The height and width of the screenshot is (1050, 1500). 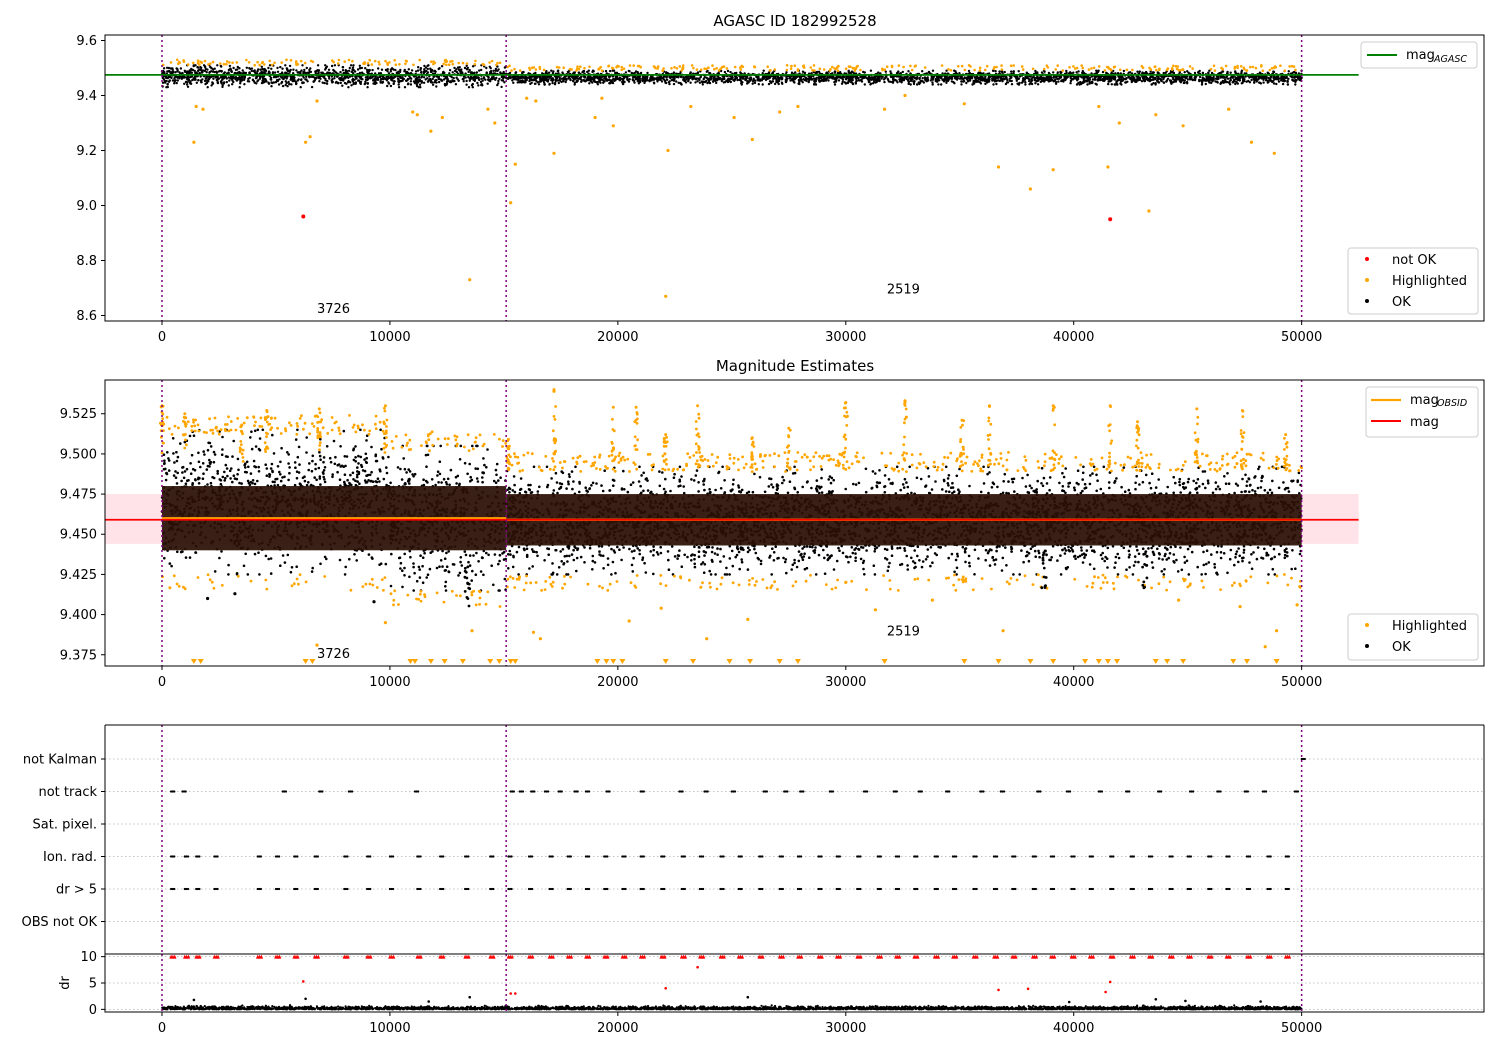 I want to click on p1-xtick-label-1: 10000, so click(x=389, y=337).